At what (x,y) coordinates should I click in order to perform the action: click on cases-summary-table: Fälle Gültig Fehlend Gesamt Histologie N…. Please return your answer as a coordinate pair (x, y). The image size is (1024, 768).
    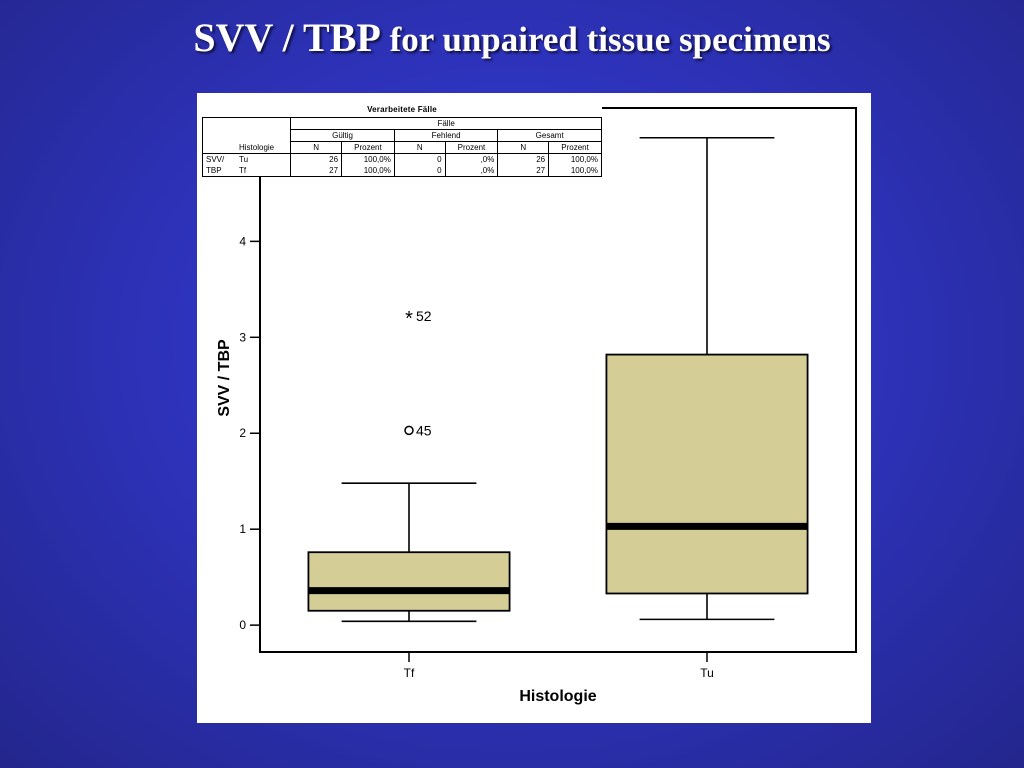
    Looking at the image, I should click on (402, 147).